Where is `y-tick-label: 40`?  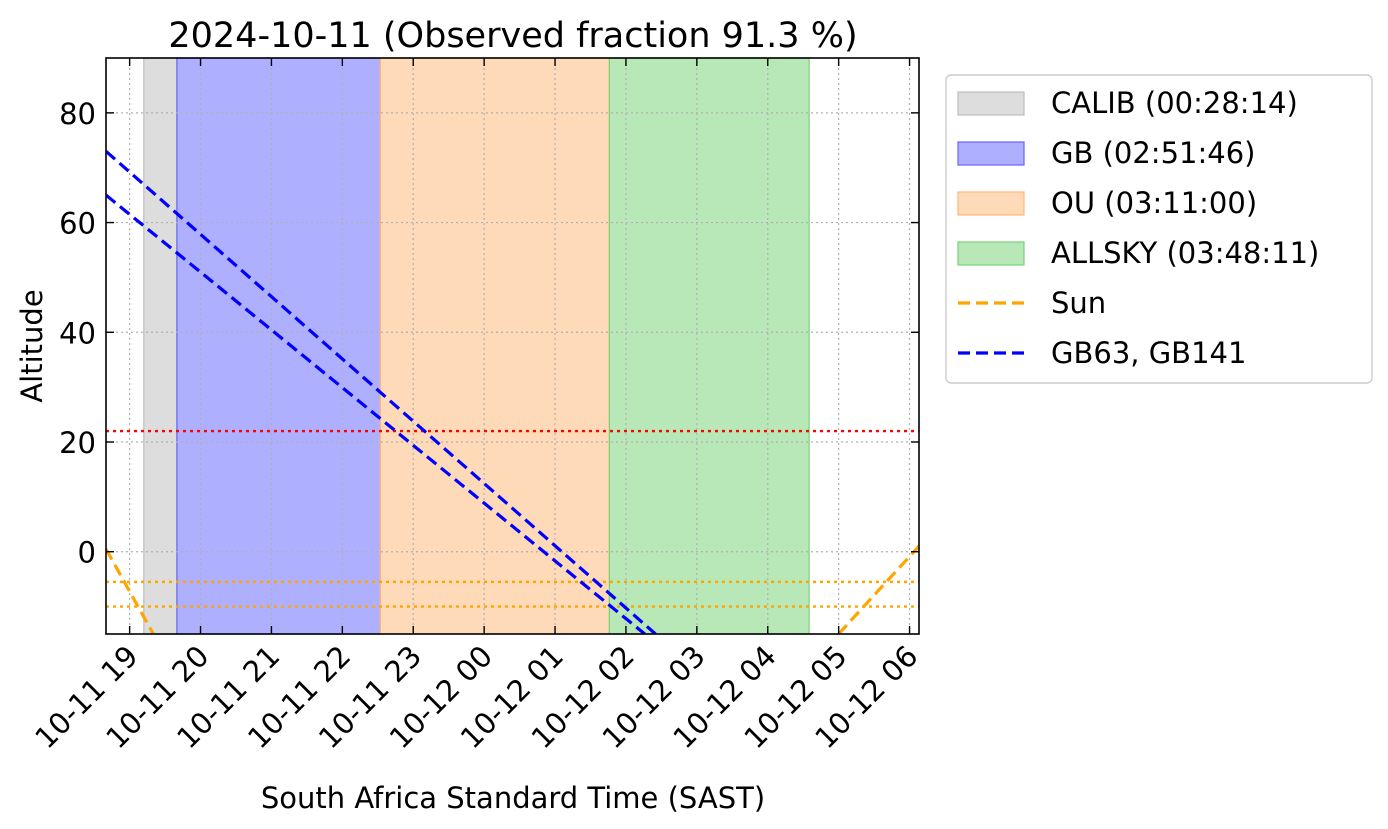
y-tick-label: 40 is located at coordinates (77, 333).